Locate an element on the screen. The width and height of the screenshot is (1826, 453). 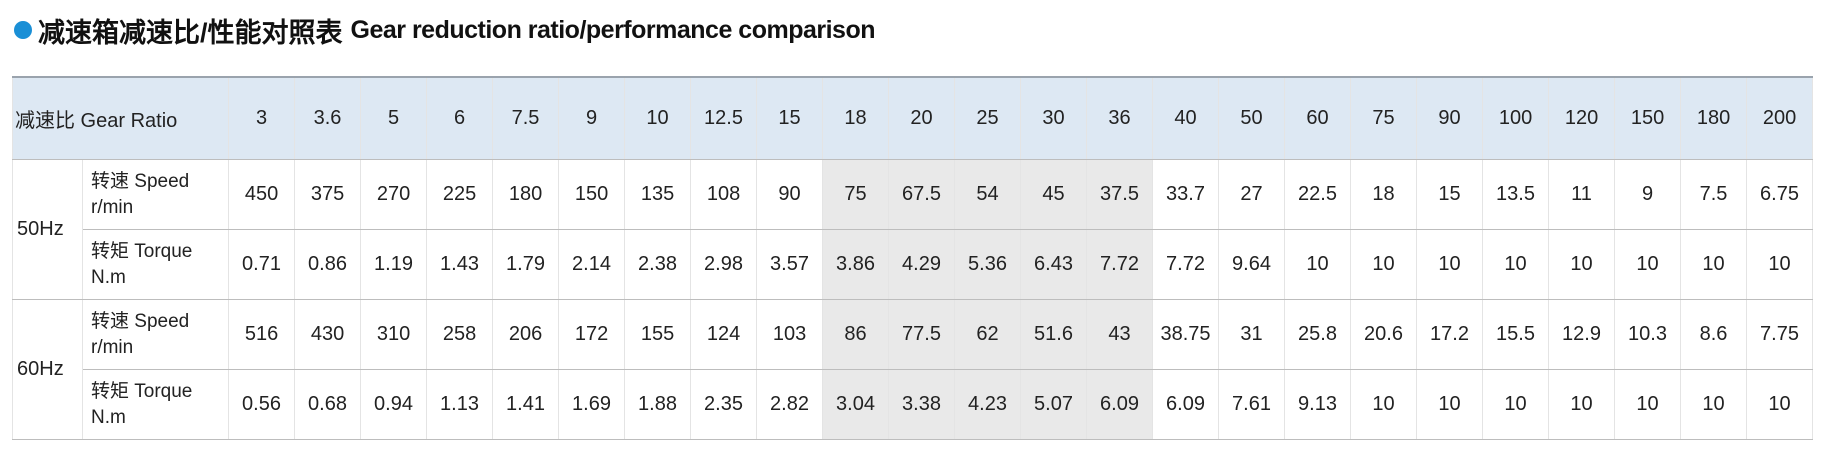
row-name: 转速 Speed is located at coordinates (140, 321).